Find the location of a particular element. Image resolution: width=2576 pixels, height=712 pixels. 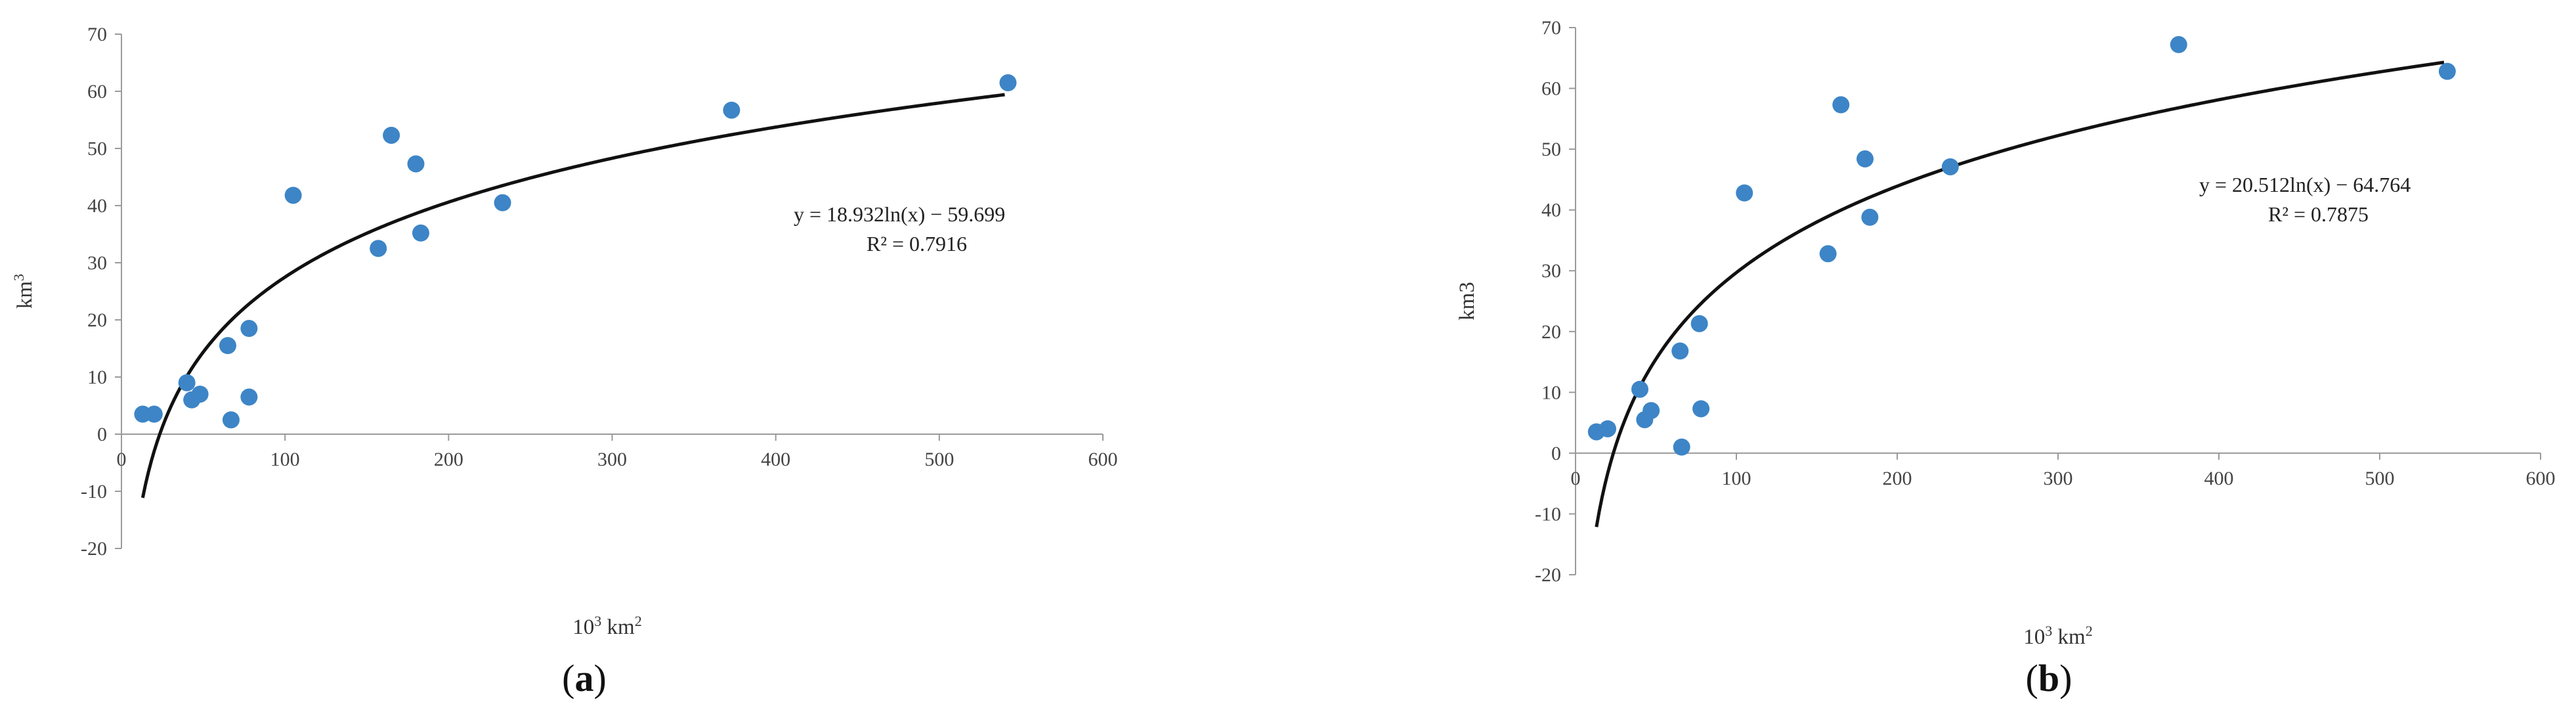

panel-label-letter: a is located at coordinates (584, 678).